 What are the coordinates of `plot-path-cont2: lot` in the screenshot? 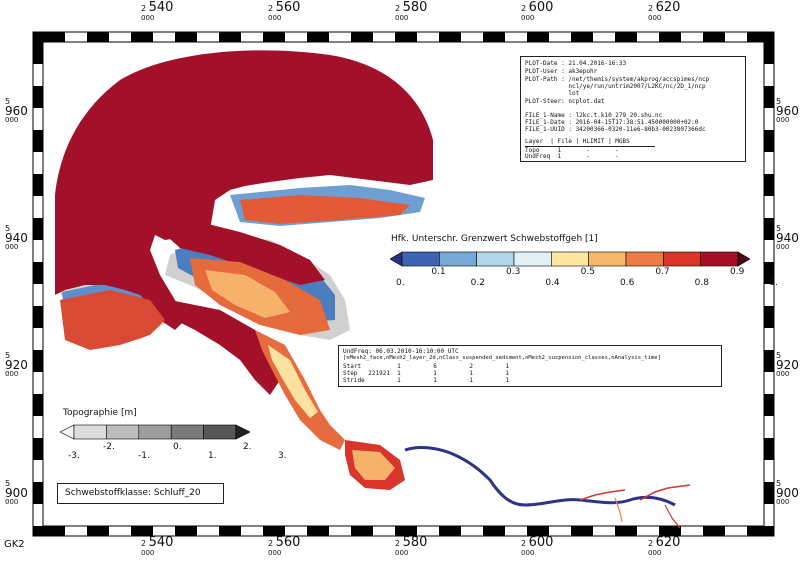 It's located at (552, 93).